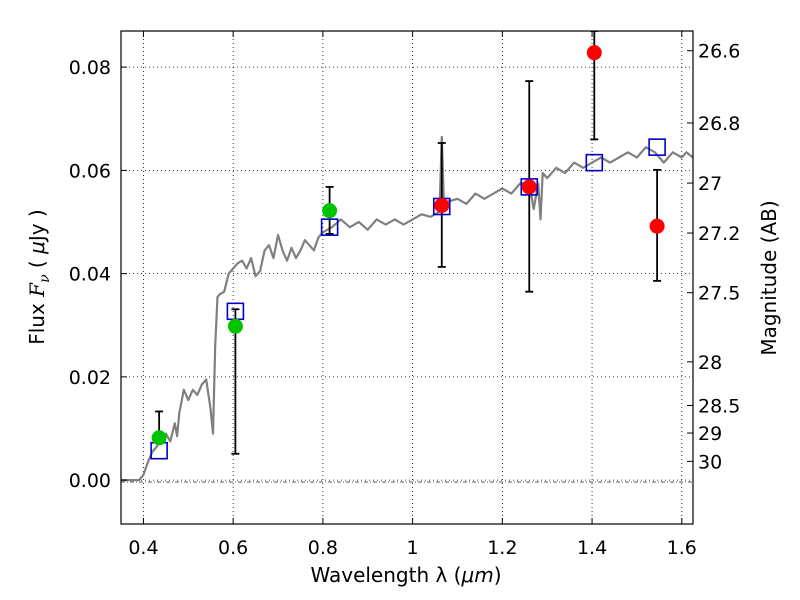 The image size is (800, 600). I want to click on x-tick-label: 0.8, so click(323, 548).